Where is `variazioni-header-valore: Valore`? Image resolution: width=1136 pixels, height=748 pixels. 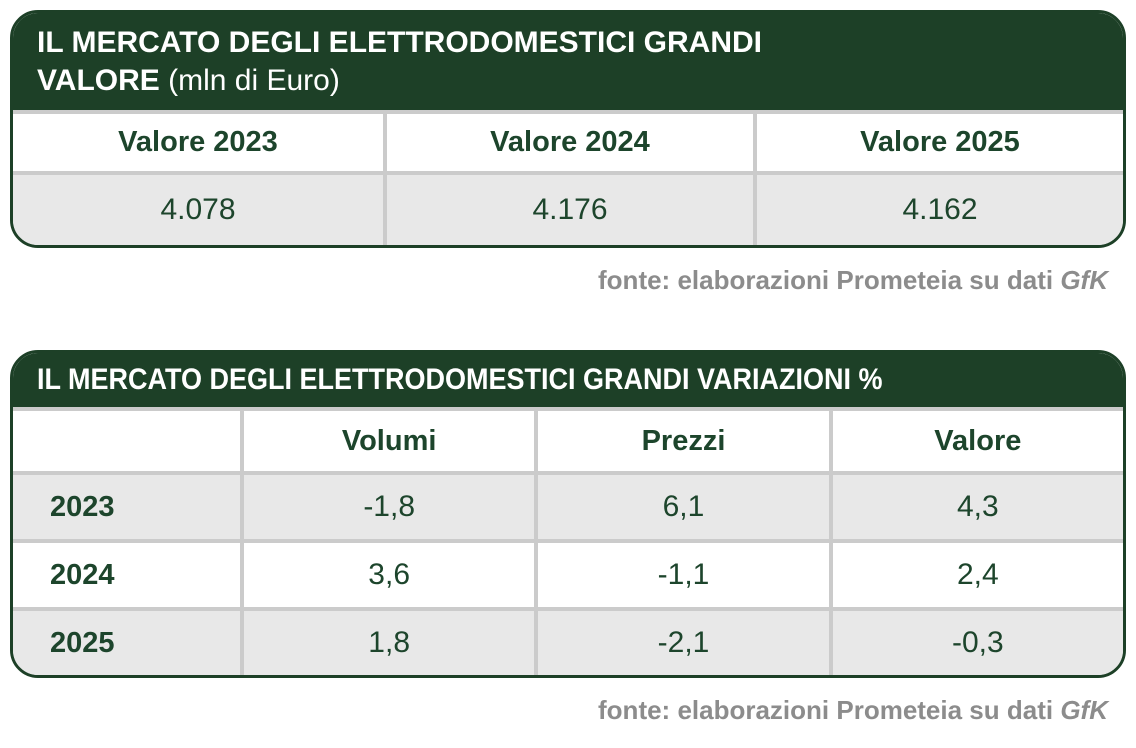 variazioni-header-valore: Valore is located at coordinates (975, 441).